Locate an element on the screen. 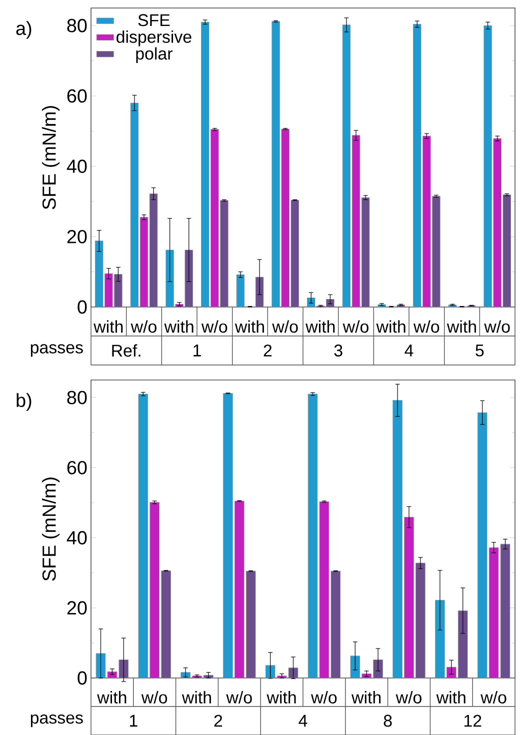 The height and width of the screenshot is (735, 522). legend-label: polar is located at coordinates (154, 55).